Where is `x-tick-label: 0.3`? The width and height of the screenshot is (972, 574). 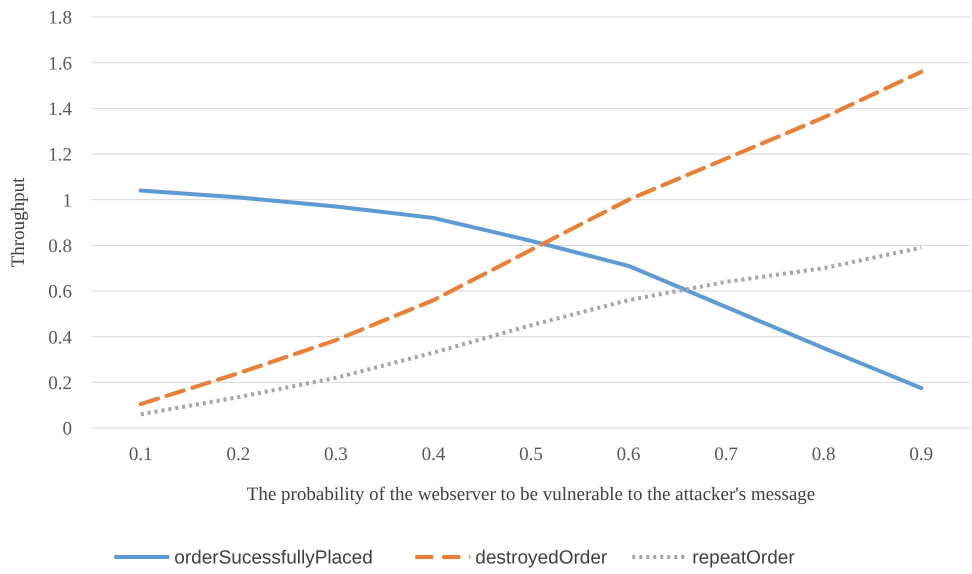 x-tick-label: 0.3 is located at coordinates (336, 454).